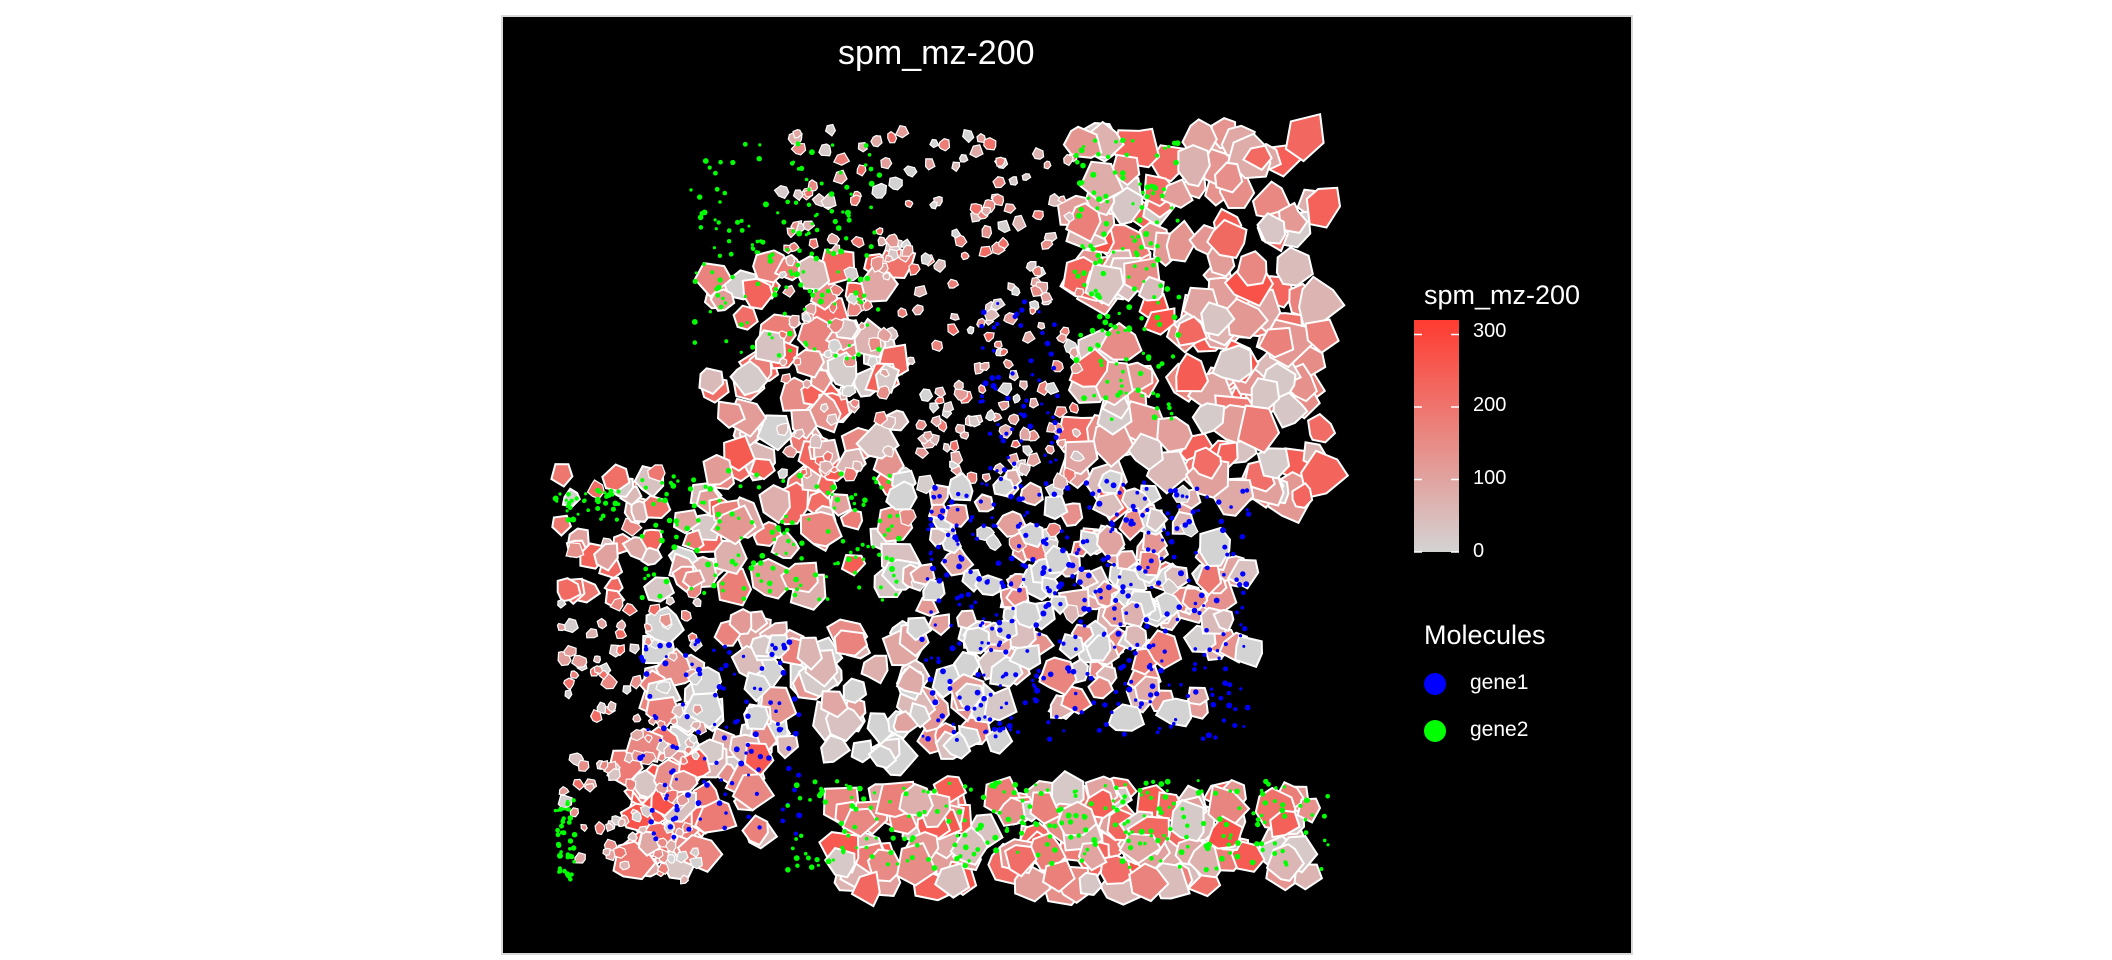  What do you see at coordinates (1436, 436) in the screenshot?
I see `colorbar` at bounding box center [1436, 436].